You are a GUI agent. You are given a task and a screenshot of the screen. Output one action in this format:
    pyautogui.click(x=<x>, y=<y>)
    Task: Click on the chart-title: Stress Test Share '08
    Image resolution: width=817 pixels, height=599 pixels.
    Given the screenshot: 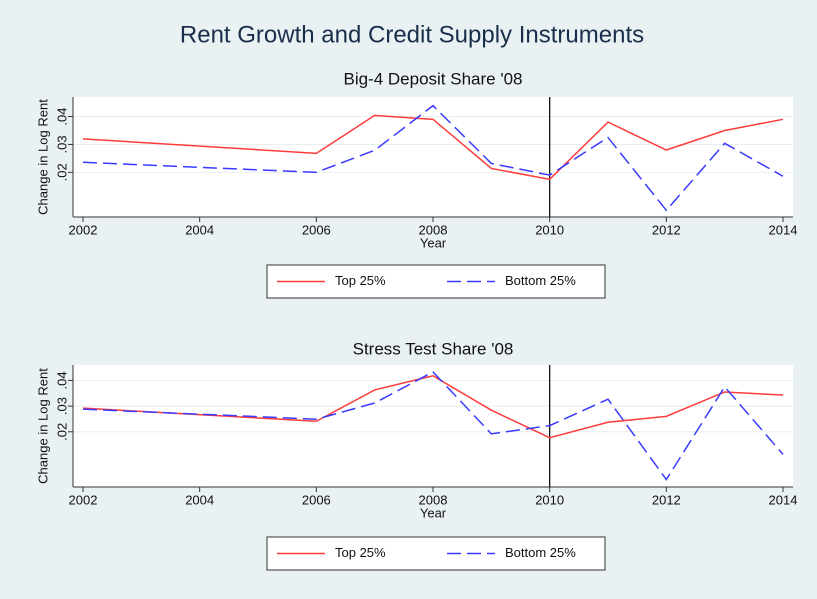 What is the action you would take?
    pyautogui.click(x=433, y=348)
    